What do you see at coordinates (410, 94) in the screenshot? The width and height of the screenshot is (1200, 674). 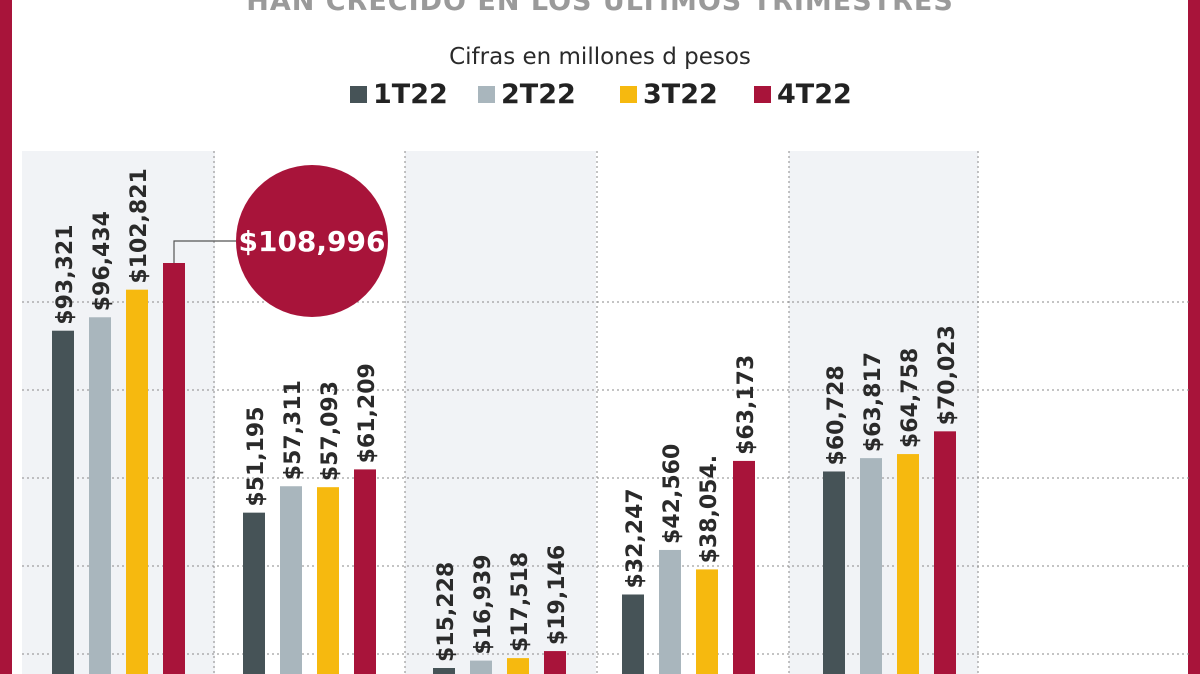 I see `legend-label-1t22: 1T22` at bounding box center [410, 94].